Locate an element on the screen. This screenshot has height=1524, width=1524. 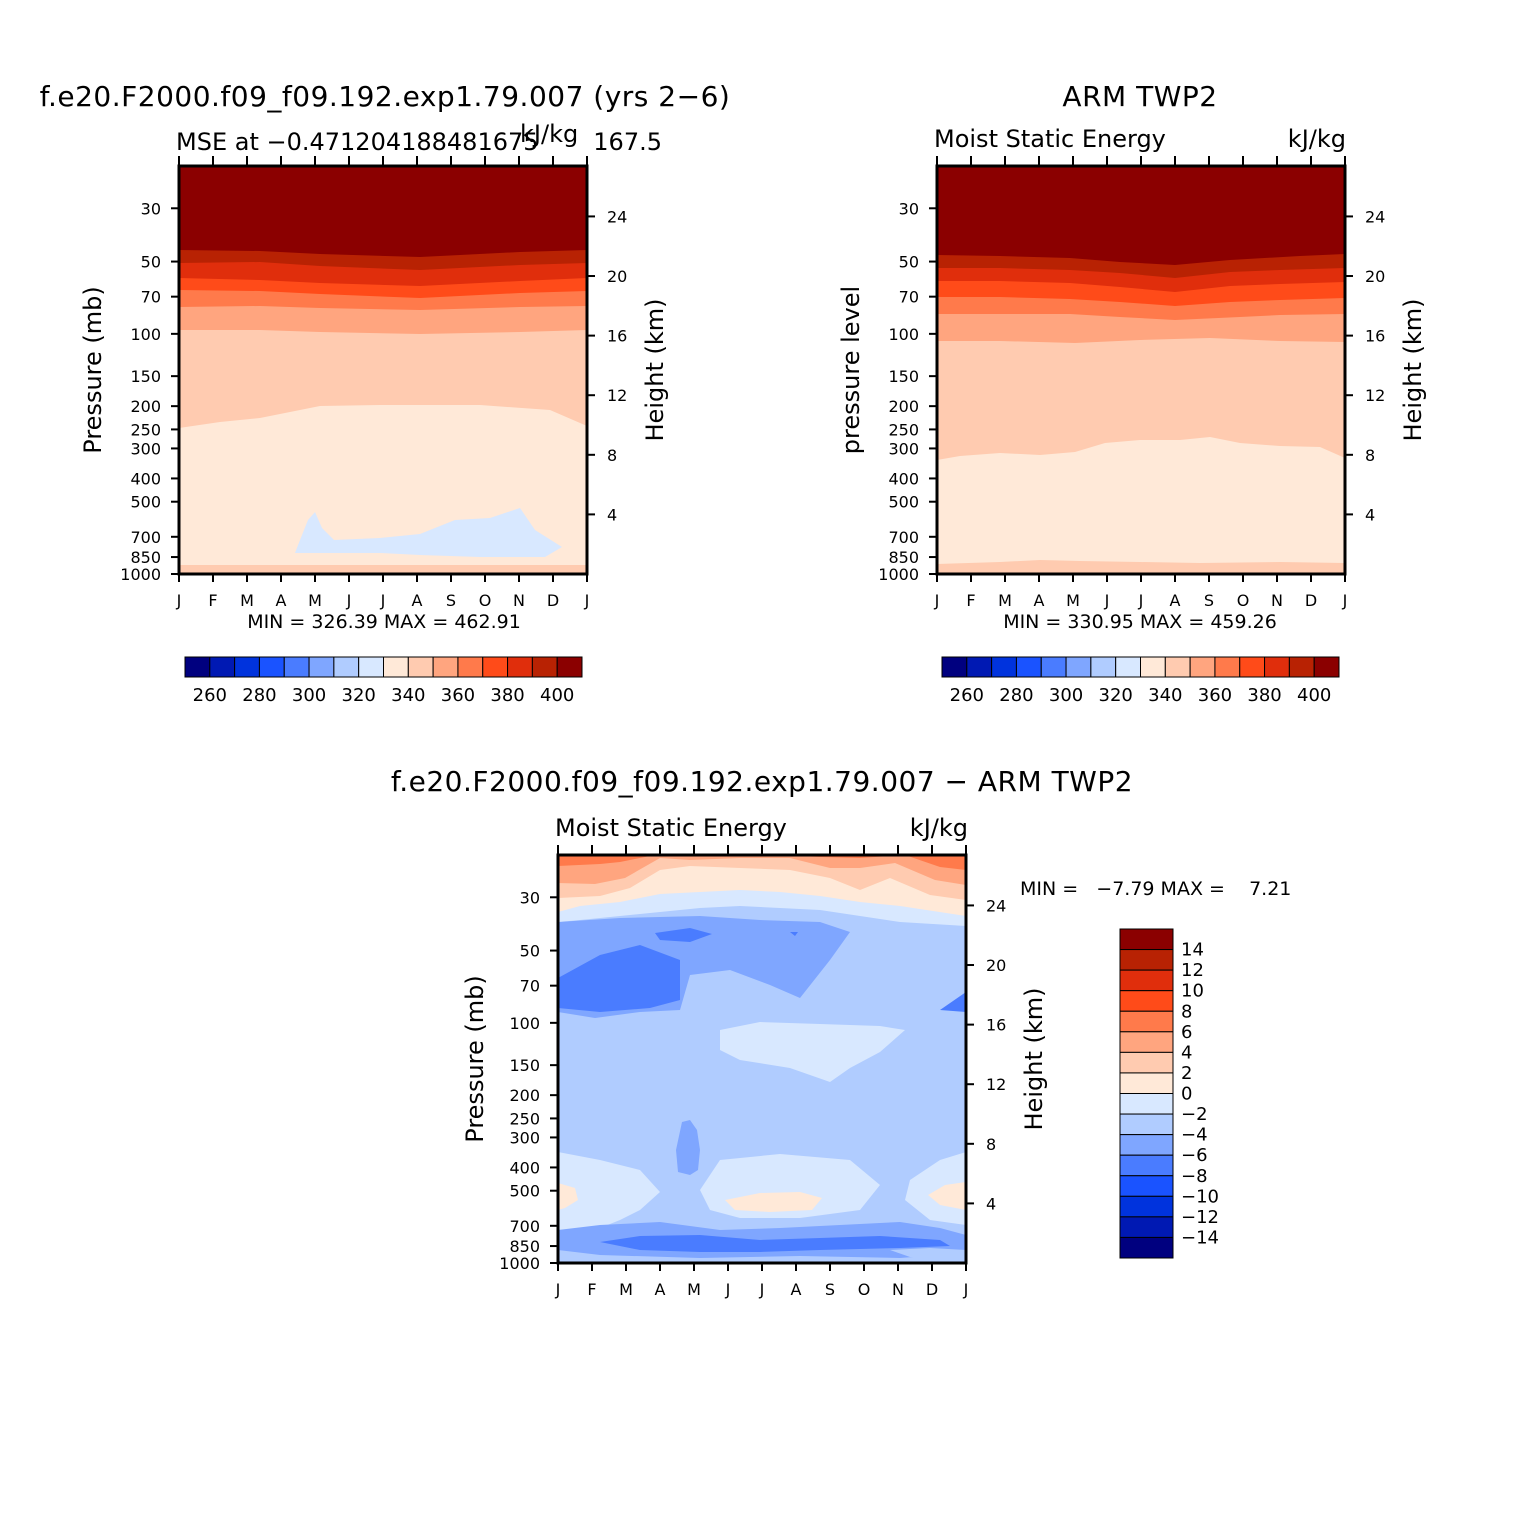
panel-diff-y2label: Height (km) is located at coordinates (1034, 1059).